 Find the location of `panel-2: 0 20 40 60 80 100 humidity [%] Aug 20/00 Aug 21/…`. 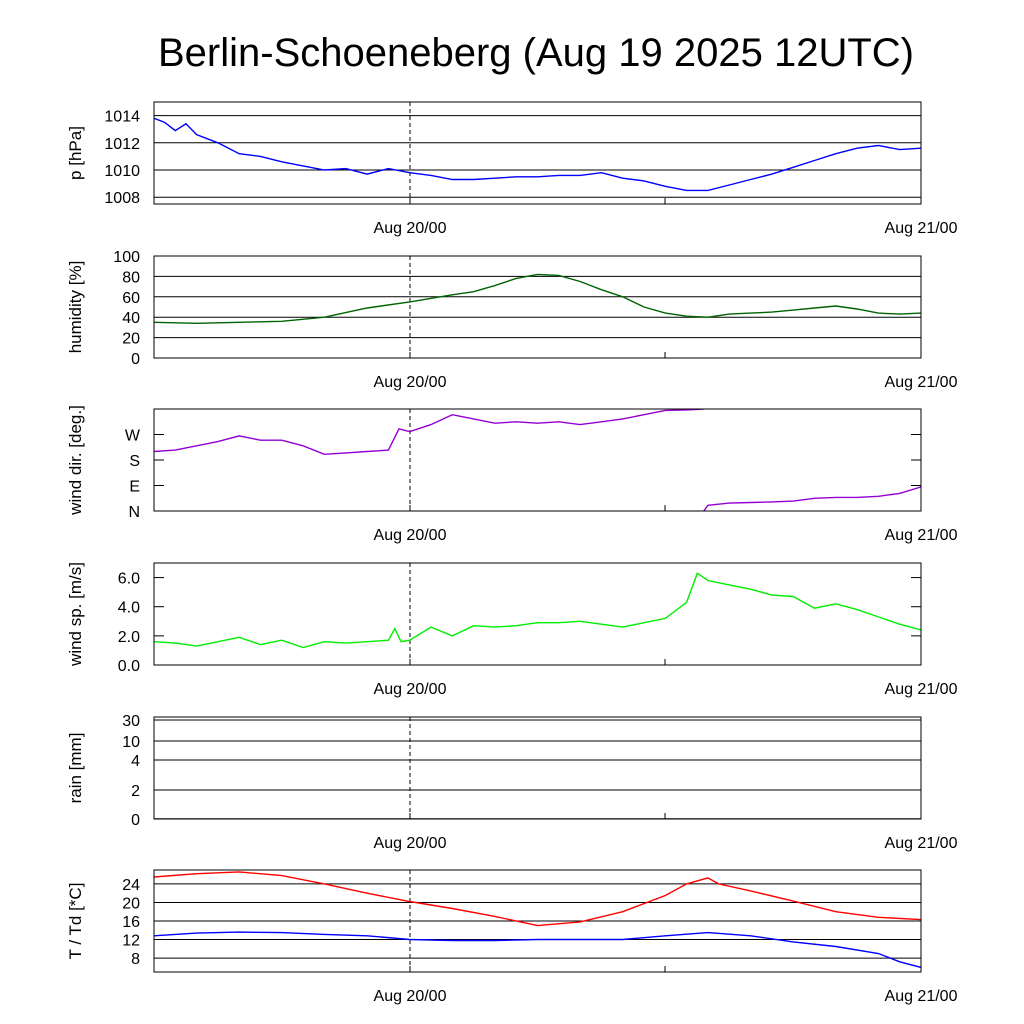

panel-2: 0 20 40 60 80 100 humidity [%] Aug 20/00 Aug 21/… is located at coordinates (512, 320).